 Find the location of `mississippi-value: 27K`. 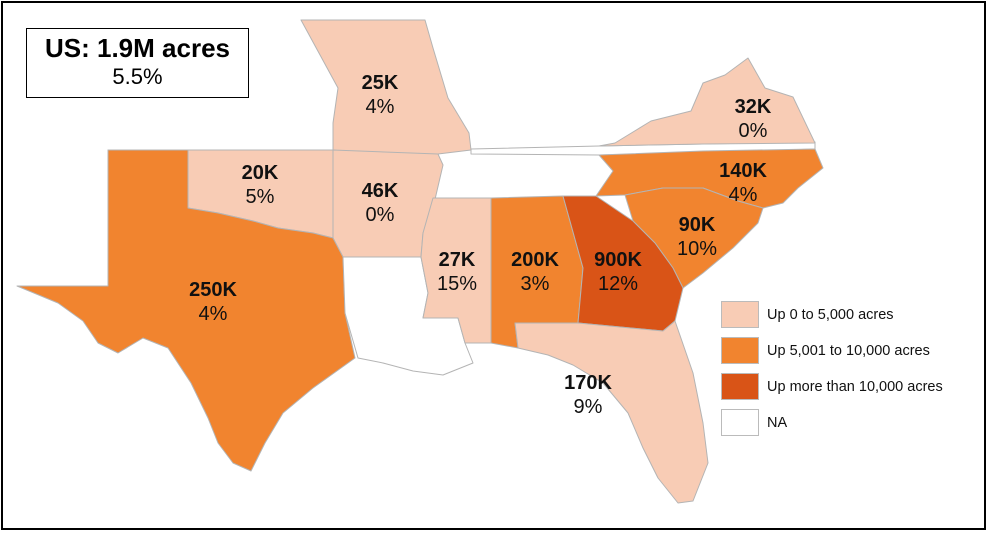

mississippi-value: 27K is located at coordinates (457, 260).